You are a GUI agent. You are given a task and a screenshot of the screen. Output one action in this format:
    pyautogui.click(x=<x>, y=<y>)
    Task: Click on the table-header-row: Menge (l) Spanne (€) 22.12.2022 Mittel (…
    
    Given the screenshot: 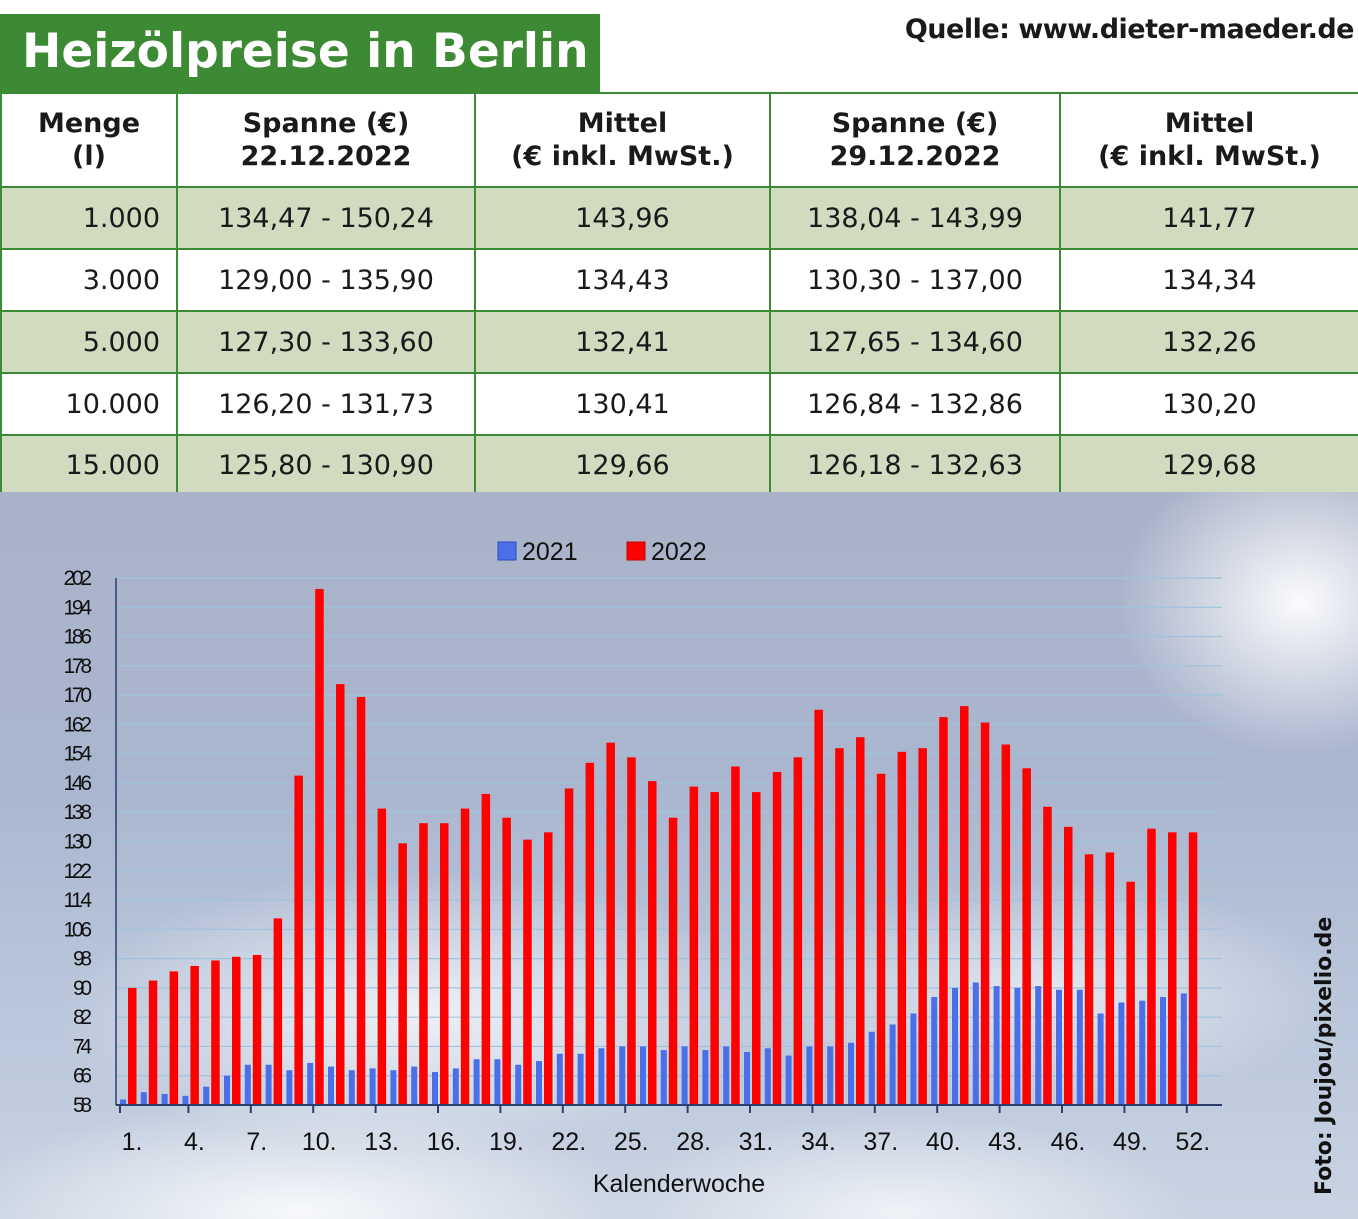 What is the action you would take?
    pyautogui.click(x=679, y=140)
    